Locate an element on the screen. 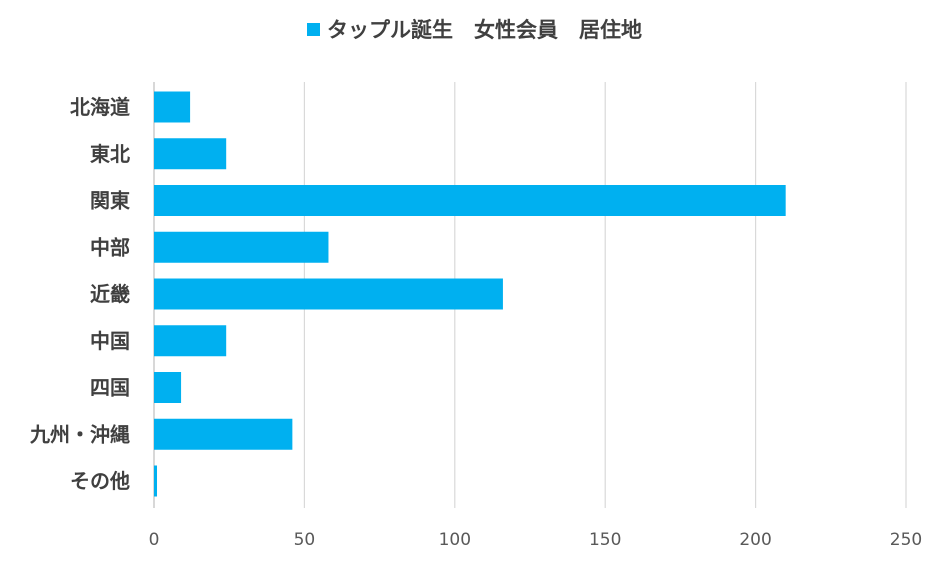 This screenshot has width=949, height=565. category-label: 近畿 is located at coordinates (110, 294).